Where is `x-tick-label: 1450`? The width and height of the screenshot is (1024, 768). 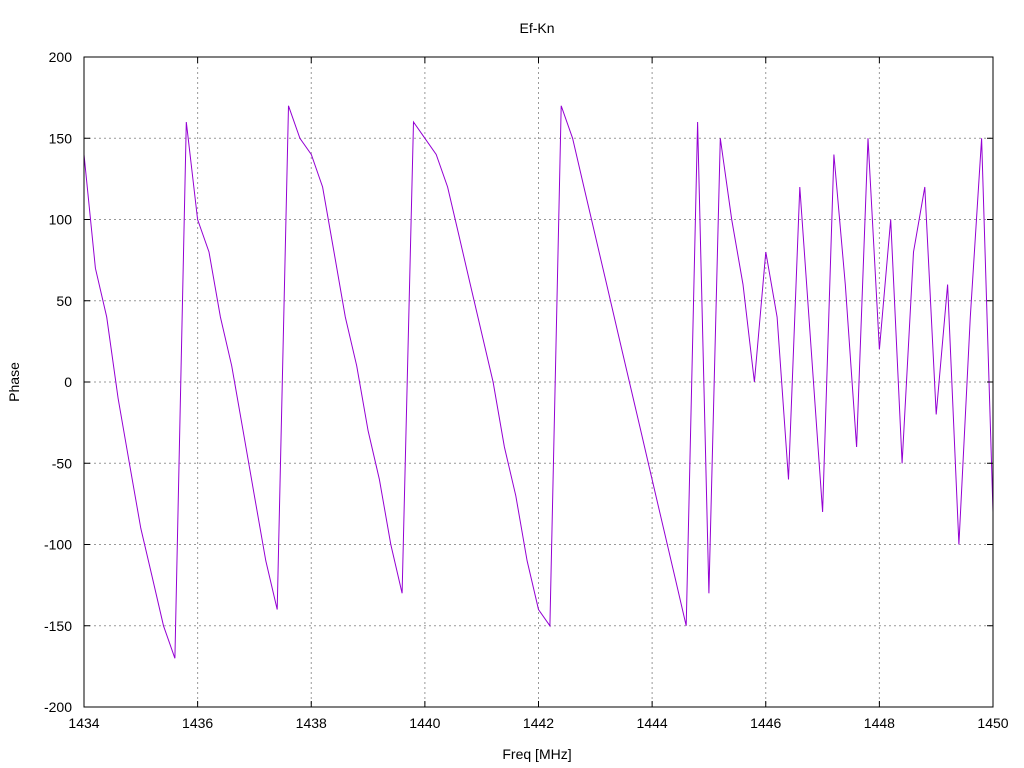
x-tick-label: 1450 is located at coordinates (992, 723).